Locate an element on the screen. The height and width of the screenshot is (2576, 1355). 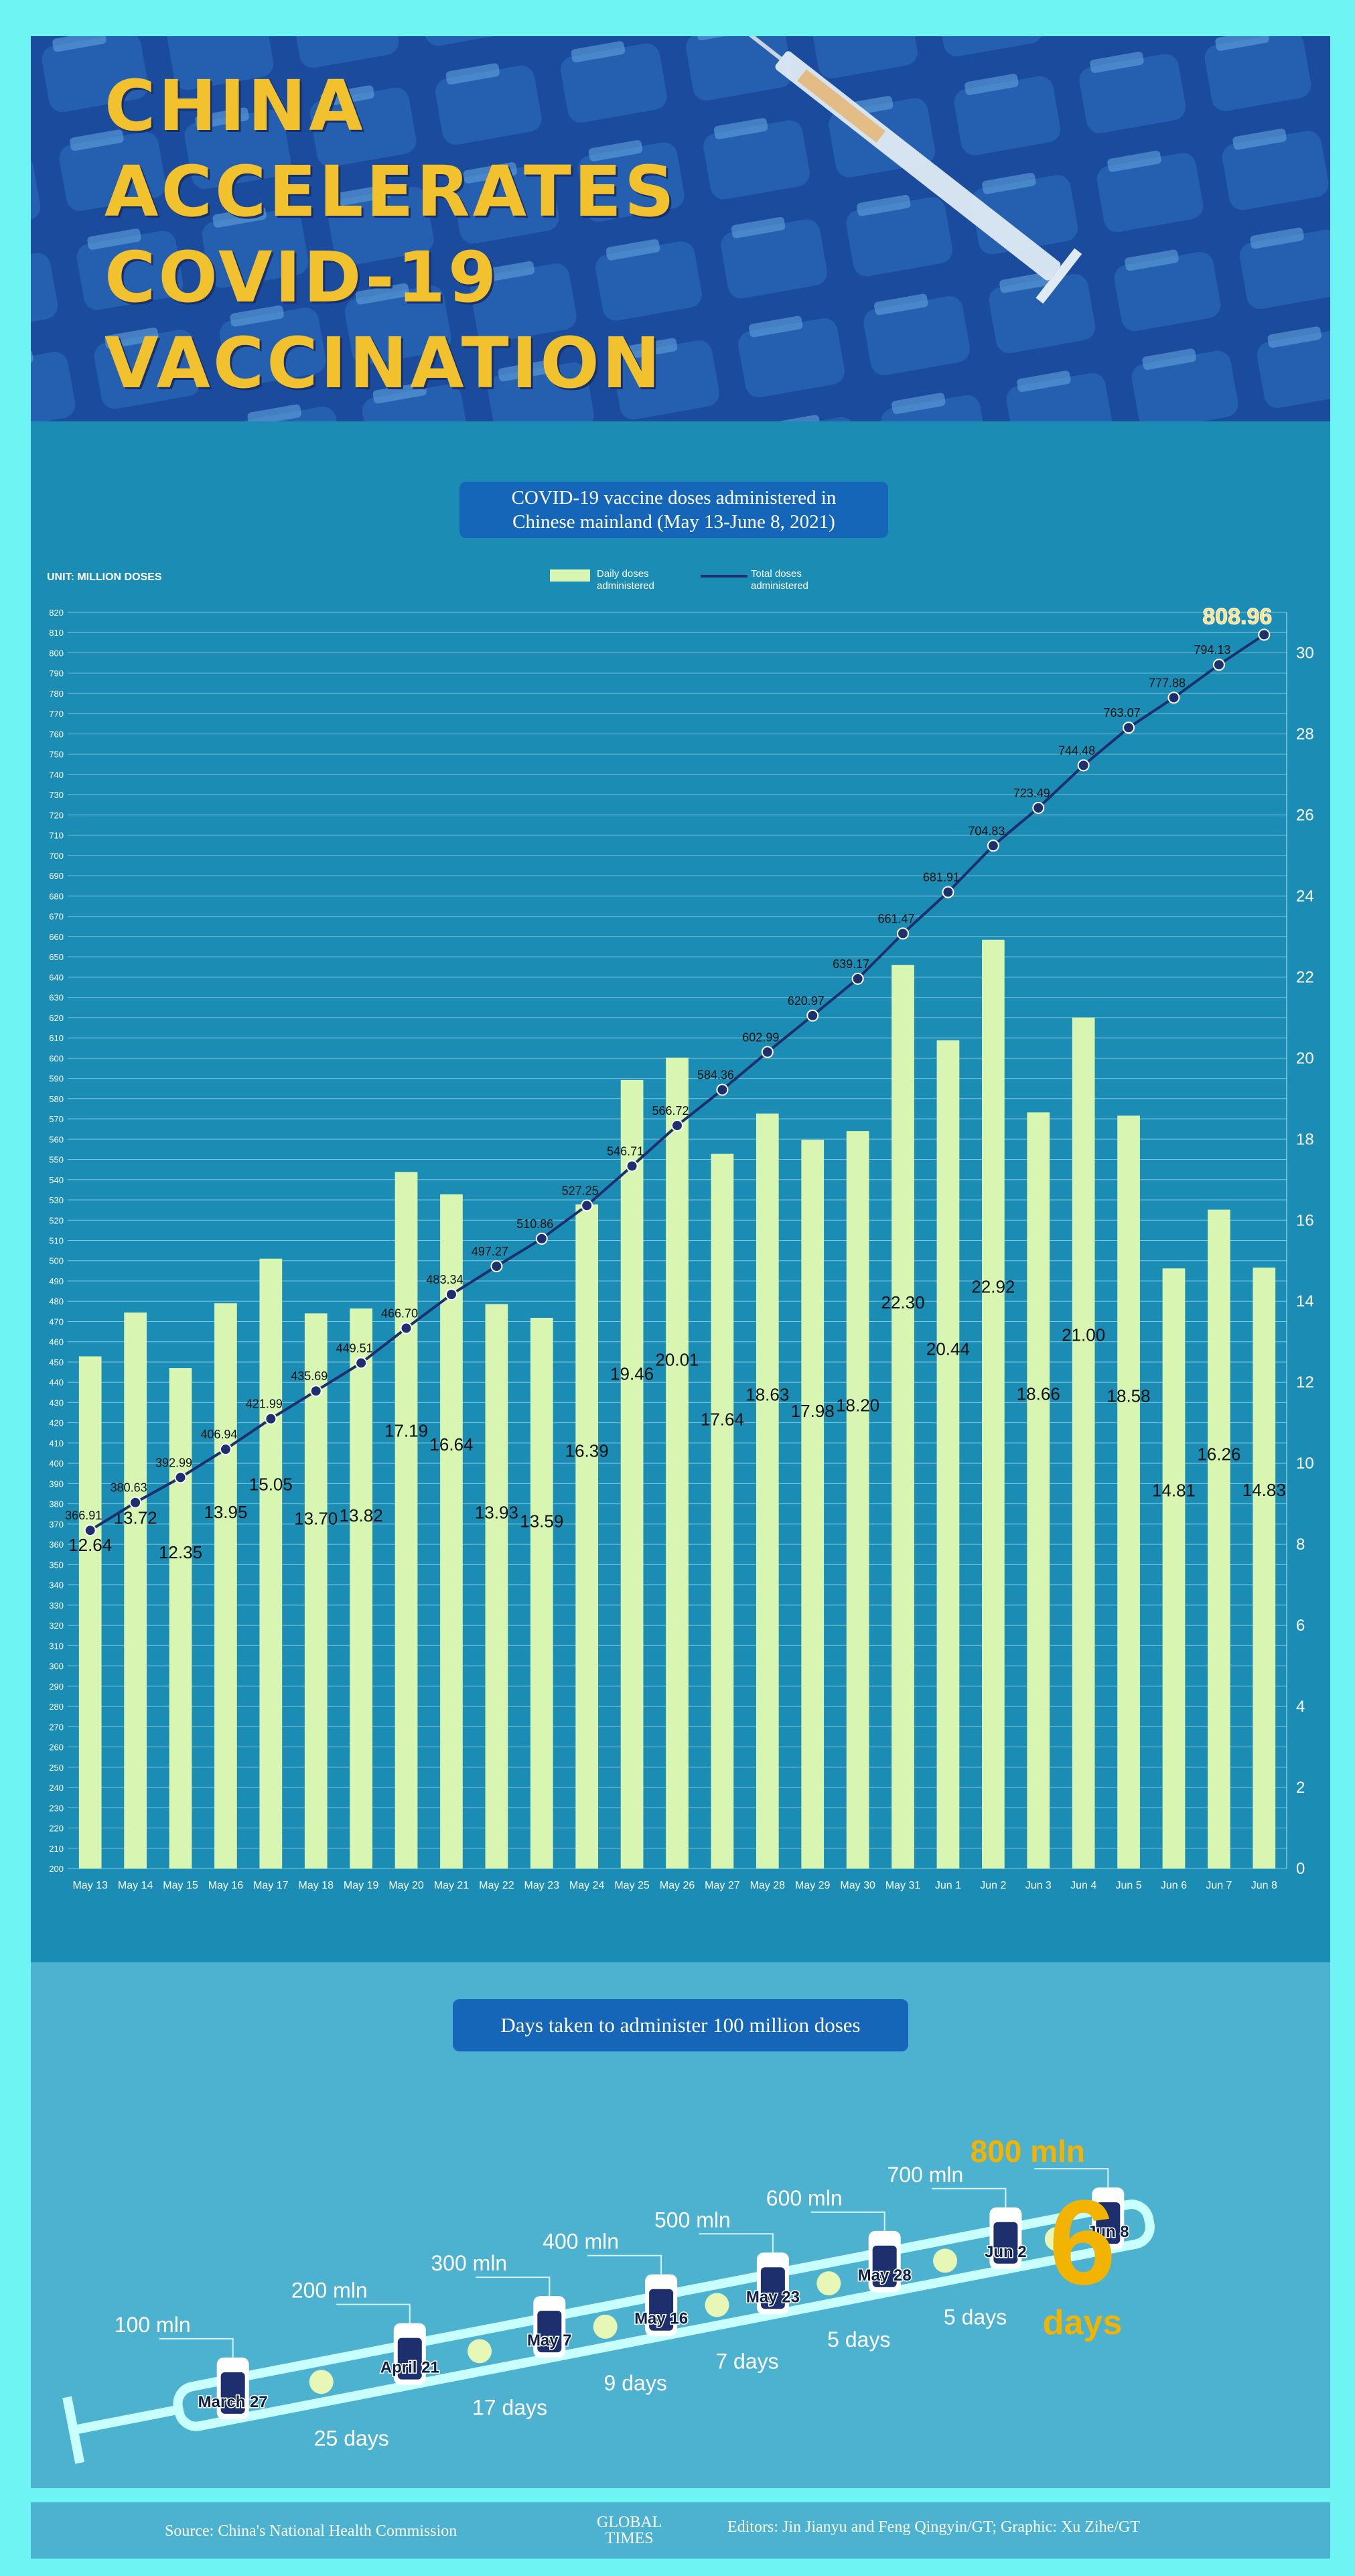
left-tick-label: 820 is located at coordinates (56, 613).